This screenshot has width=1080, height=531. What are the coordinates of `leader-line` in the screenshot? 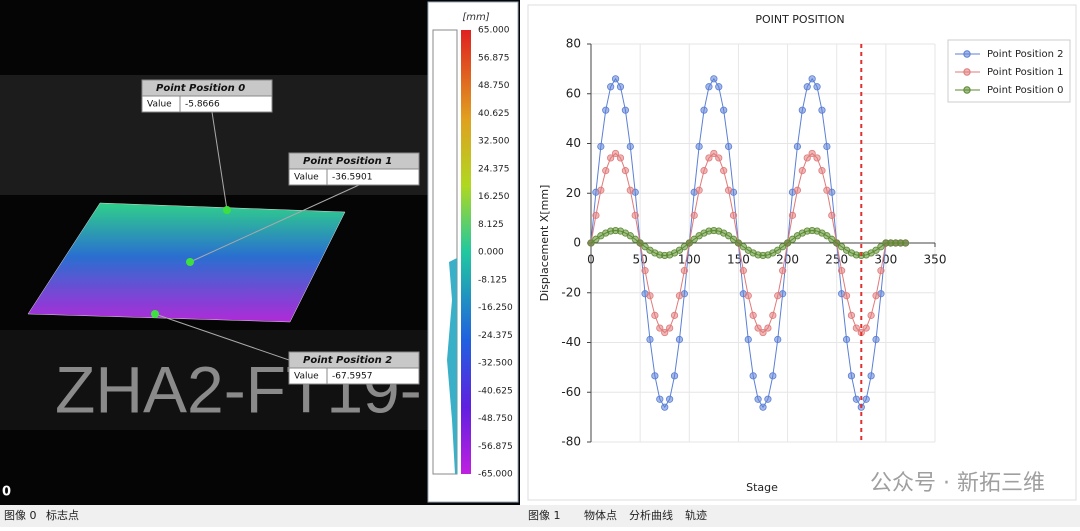 It's located at (274, 223).